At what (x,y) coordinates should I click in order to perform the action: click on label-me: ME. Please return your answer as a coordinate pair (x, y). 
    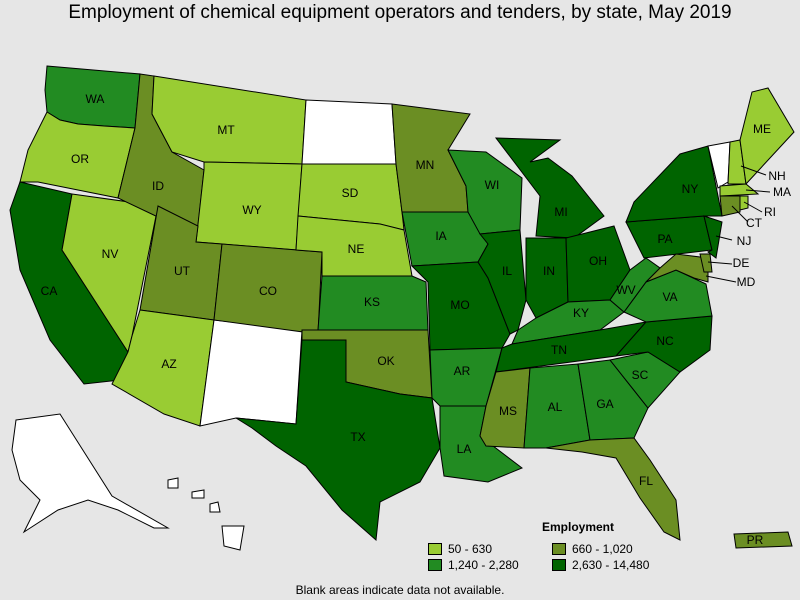
    Looking at the image, I should click on (762, 129).